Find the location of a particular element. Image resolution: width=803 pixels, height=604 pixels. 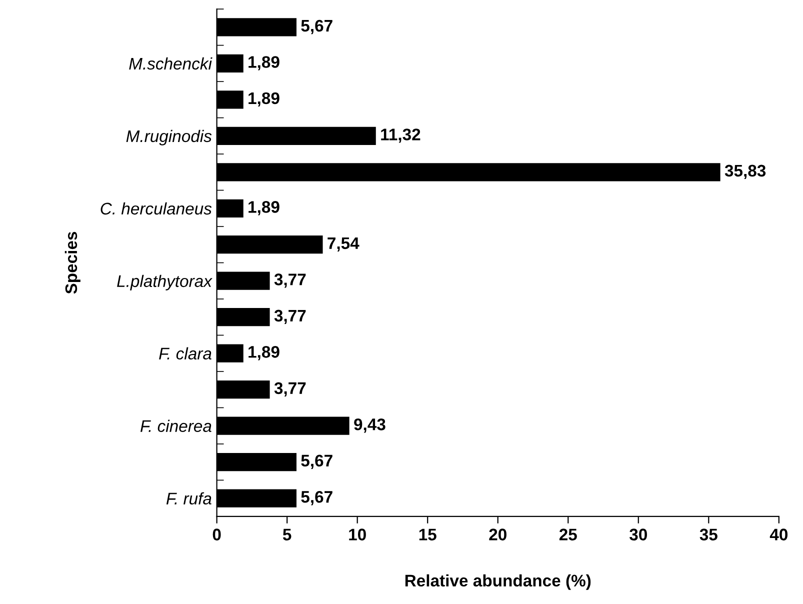

data-label: 9,43 is located at coordinates (370, 425).